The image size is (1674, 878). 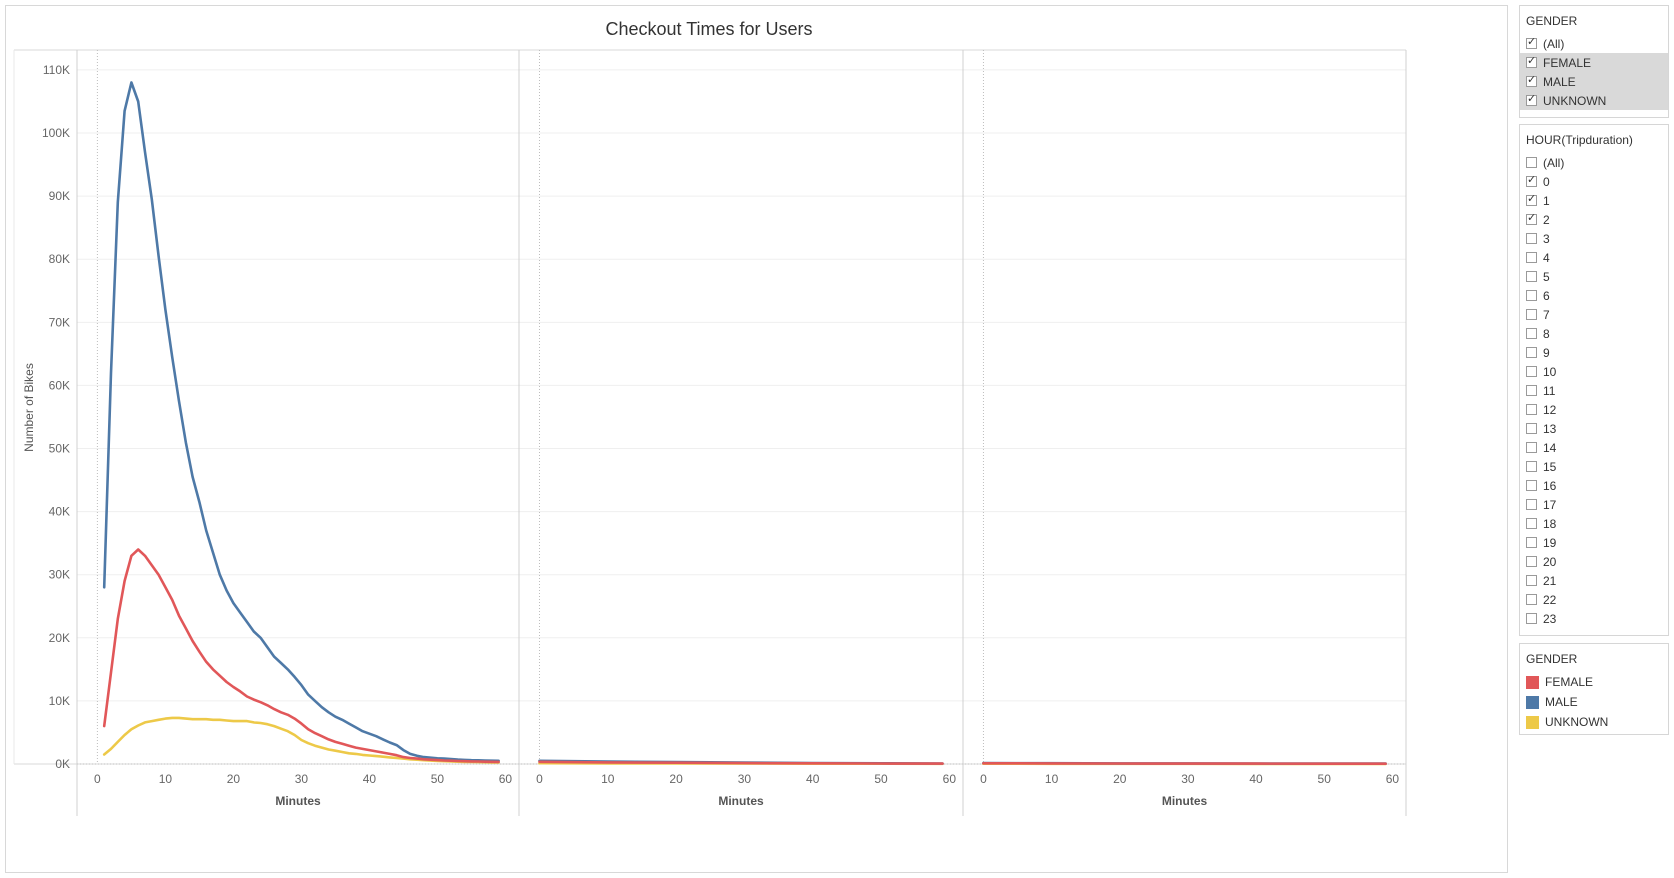 I want to click on hour-filter-item: 6, so click(x=1594, y=295).